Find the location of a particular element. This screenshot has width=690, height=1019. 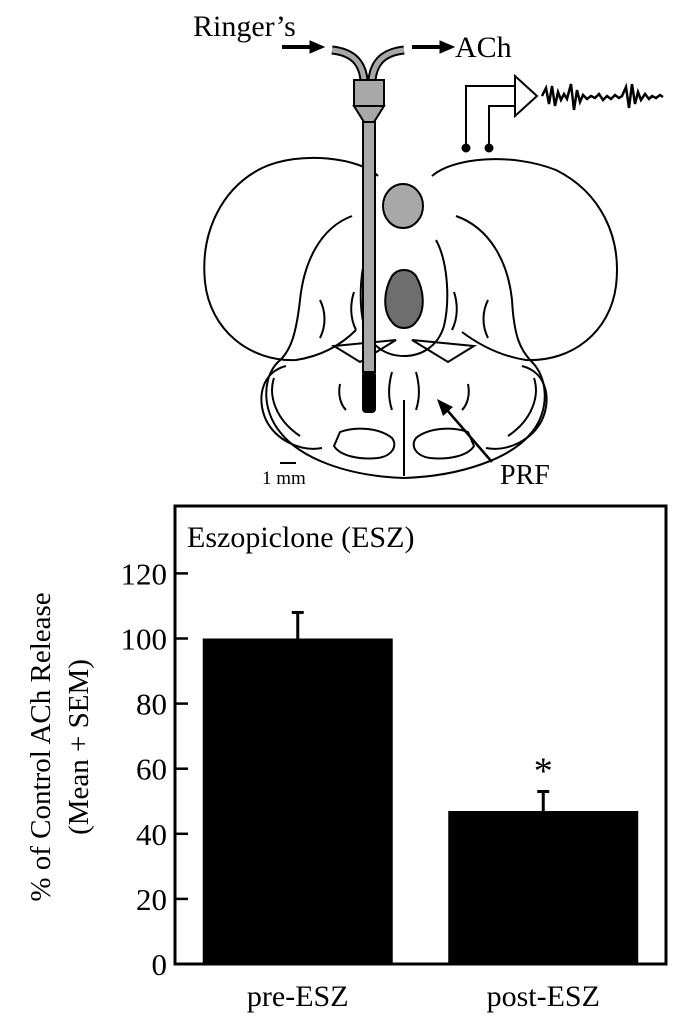

right-hemisphere-outline is located at coordinates (524, 260).